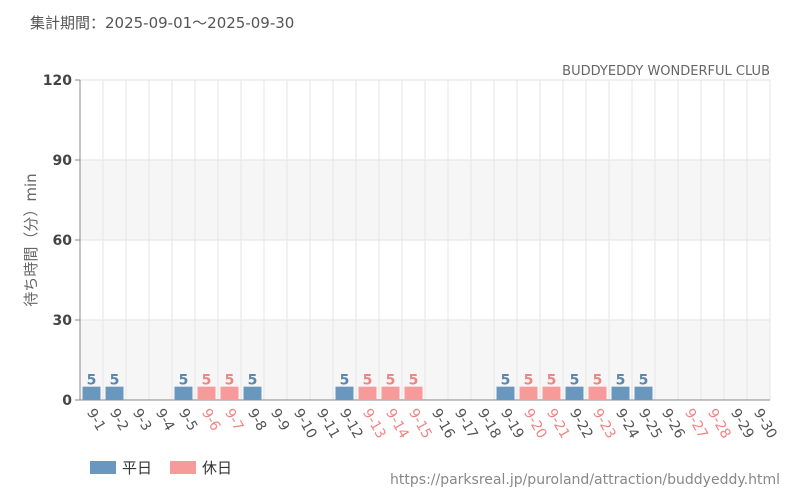  Describe the element at coordinates (183, 467) in the screenshot. I see `legend-swatch-holiday` at that location.